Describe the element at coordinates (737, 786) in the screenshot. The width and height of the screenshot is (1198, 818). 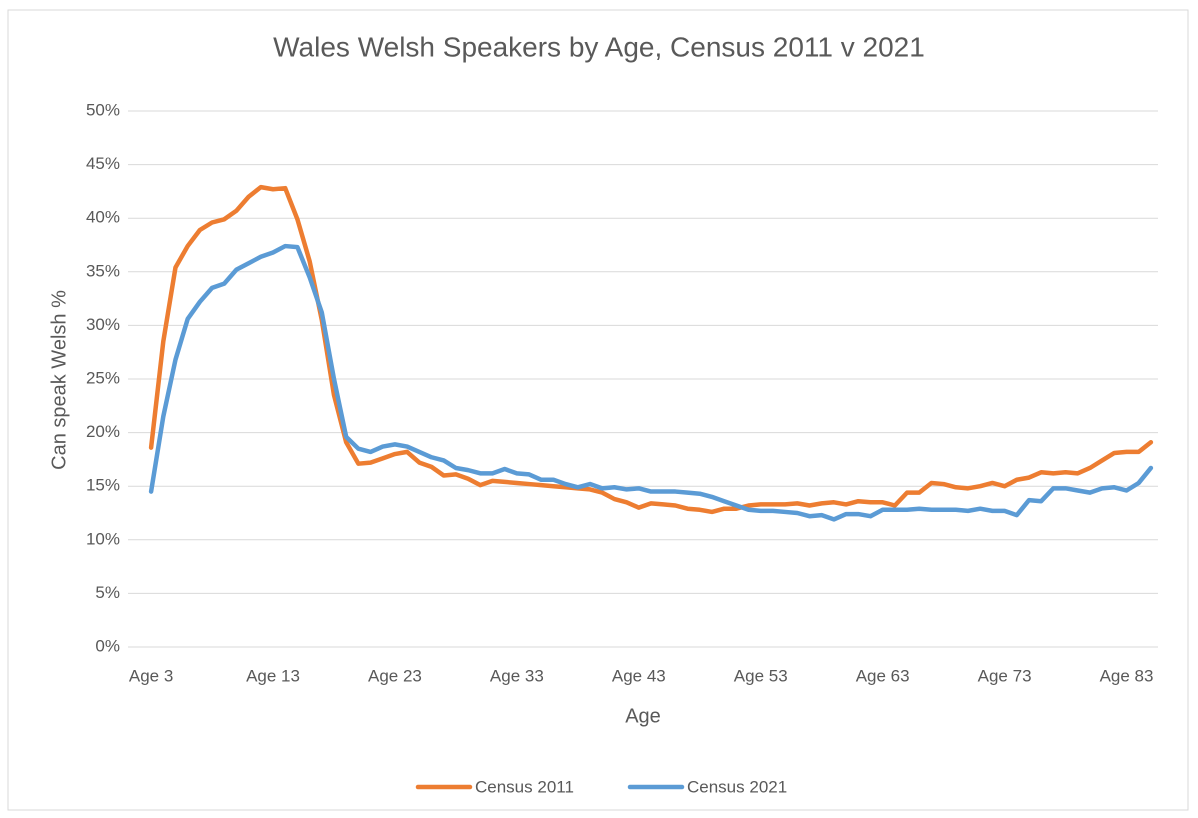
I see `legend-label: Census 2021` at that location.